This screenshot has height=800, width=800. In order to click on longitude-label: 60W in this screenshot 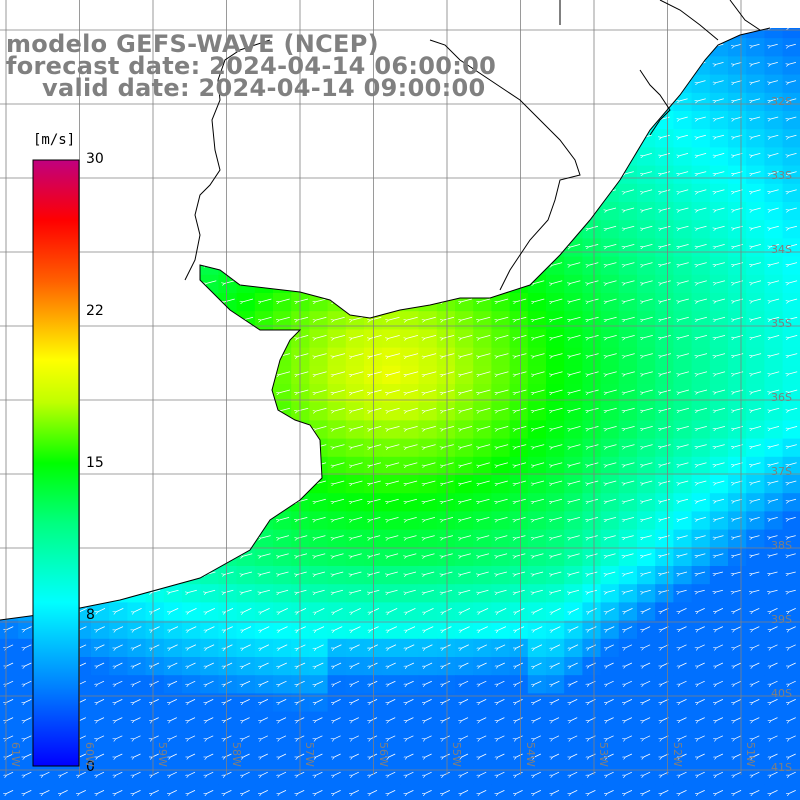, I will do `click(89, 754)`.